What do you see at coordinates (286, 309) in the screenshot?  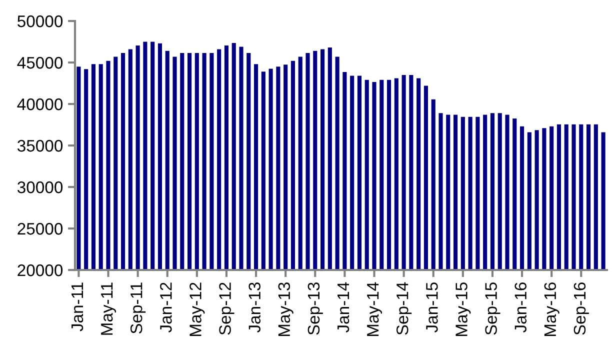 I see `x-tick-label: May-13` at bounding box center [286, 309].